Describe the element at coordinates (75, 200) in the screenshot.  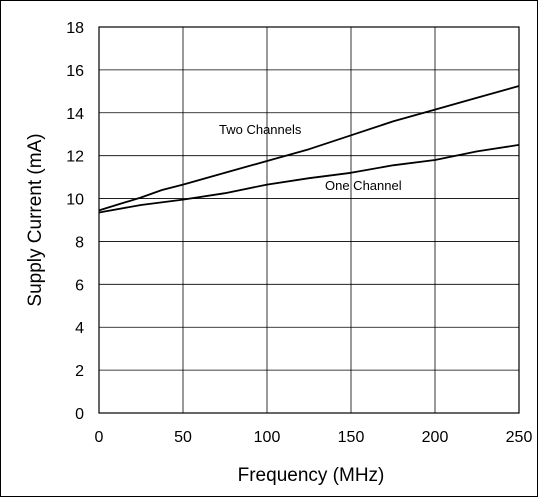
I see `y-tick-label: 10` at that location.